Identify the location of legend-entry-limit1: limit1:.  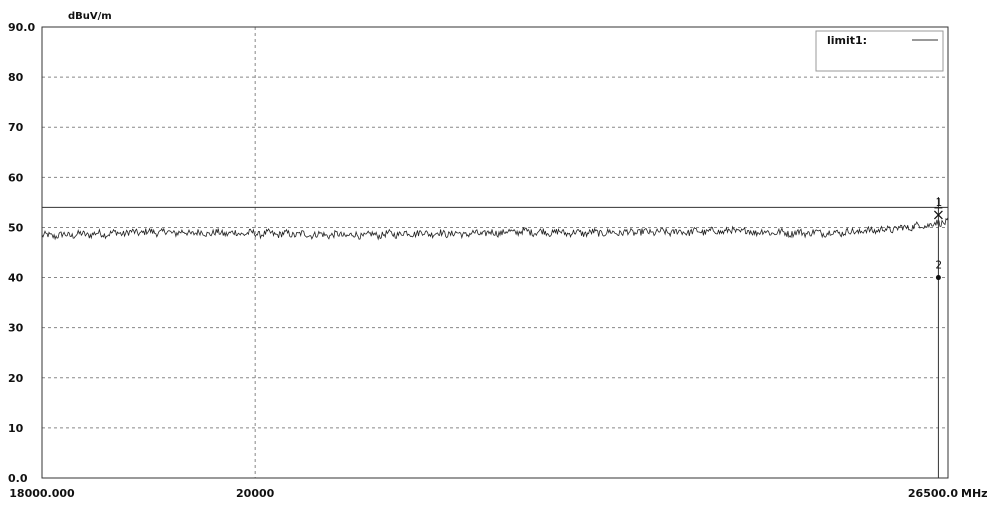
(847, 40).